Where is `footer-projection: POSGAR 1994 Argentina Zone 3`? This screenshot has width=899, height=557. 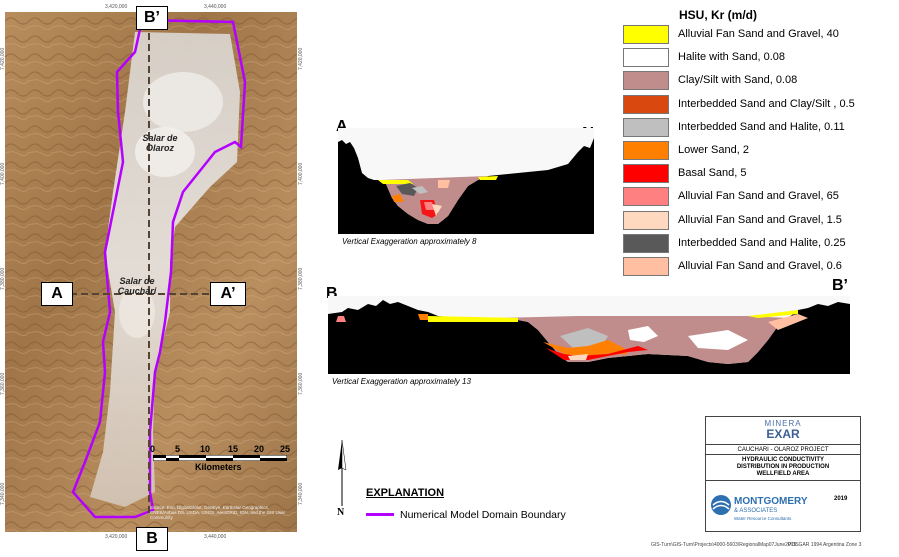
footer-projection: POSGAR 1994 Argentina Zone 3 is located at coordinates (825, 545).